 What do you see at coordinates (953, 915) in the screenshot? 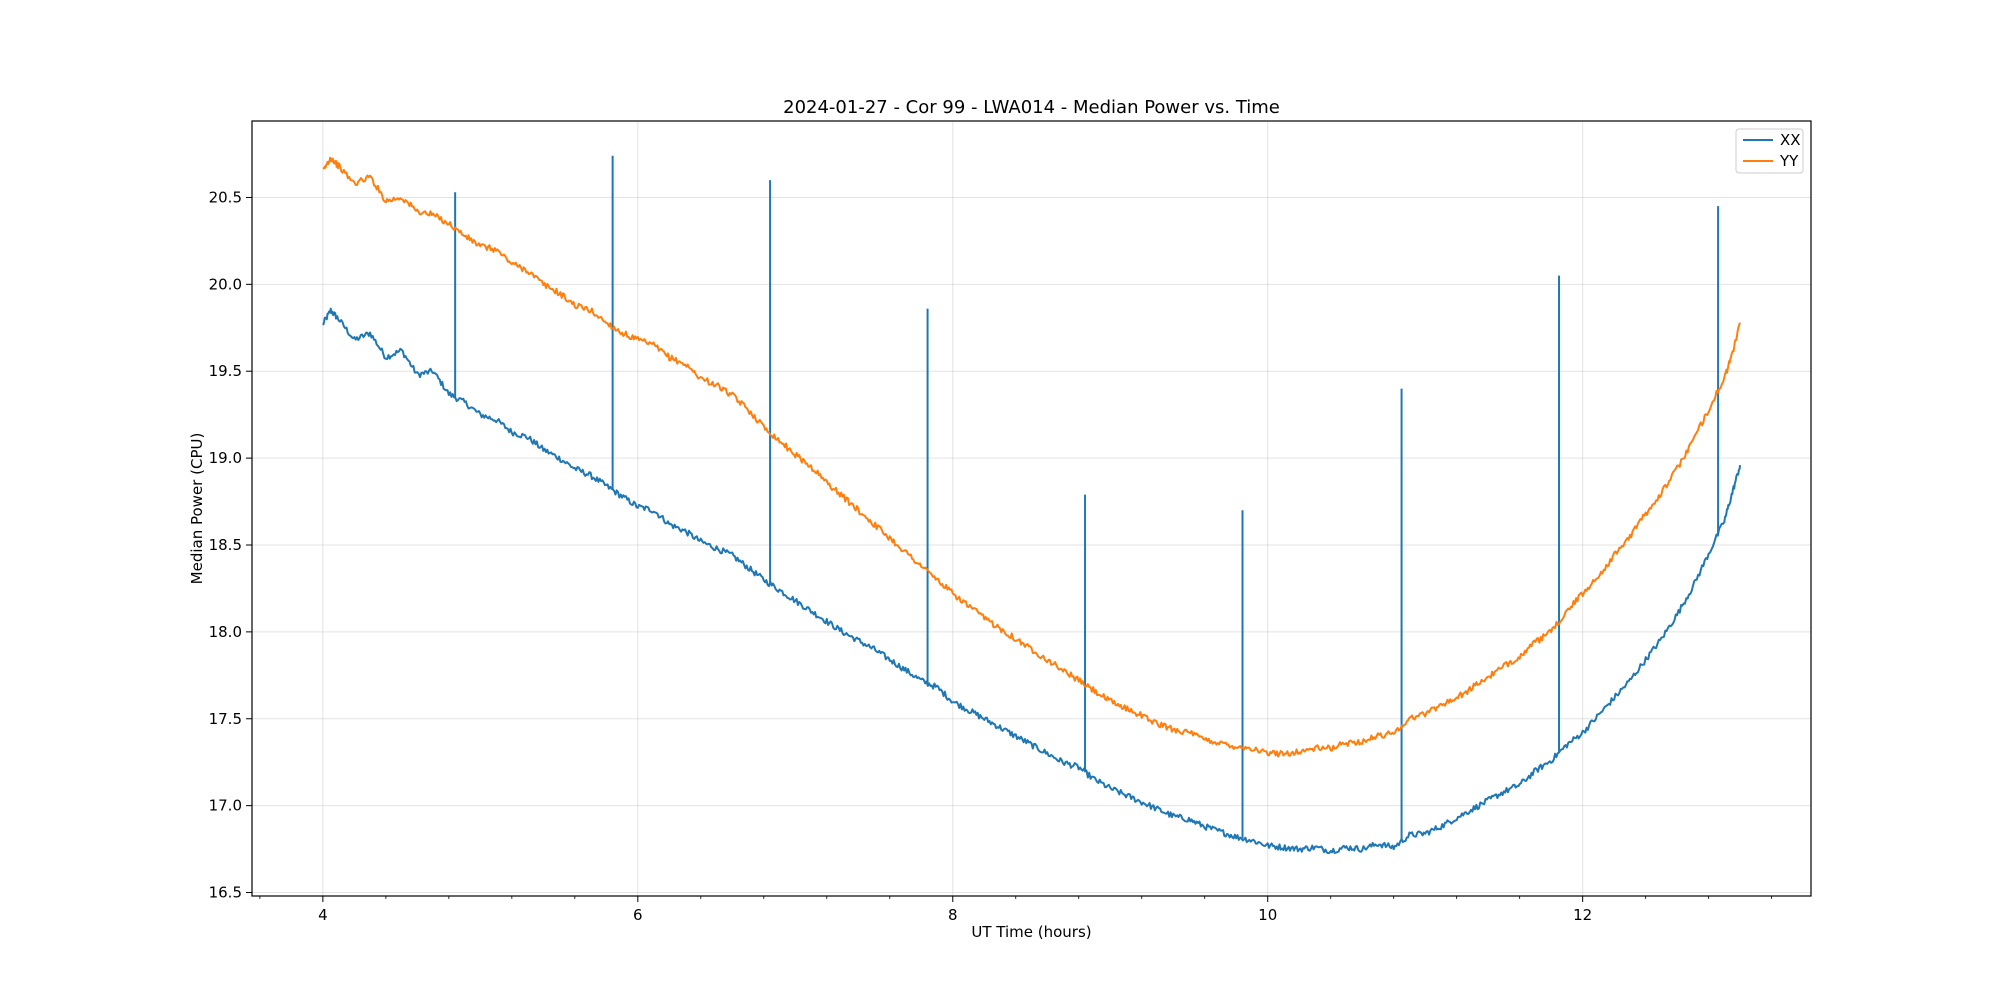
I see `x-tick-label: 8` at bounding box center [953, 915].